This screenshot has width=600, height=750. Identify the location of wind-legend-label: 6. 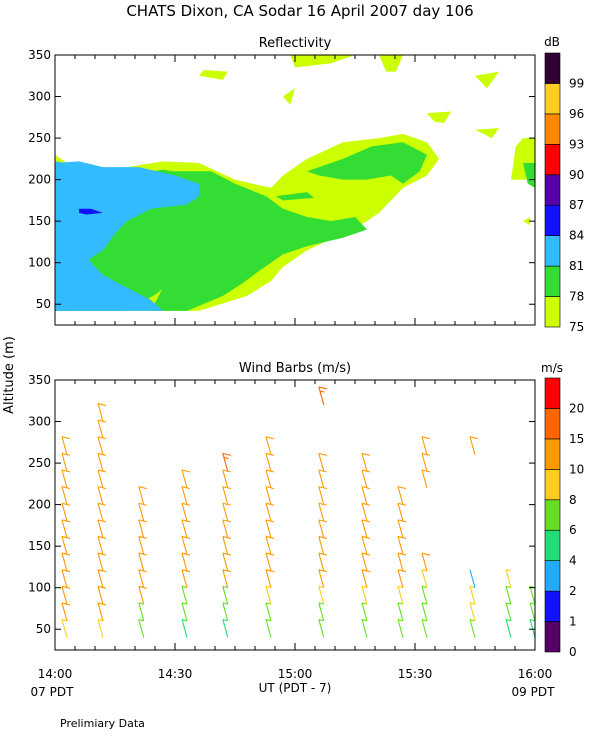
(573, 530).